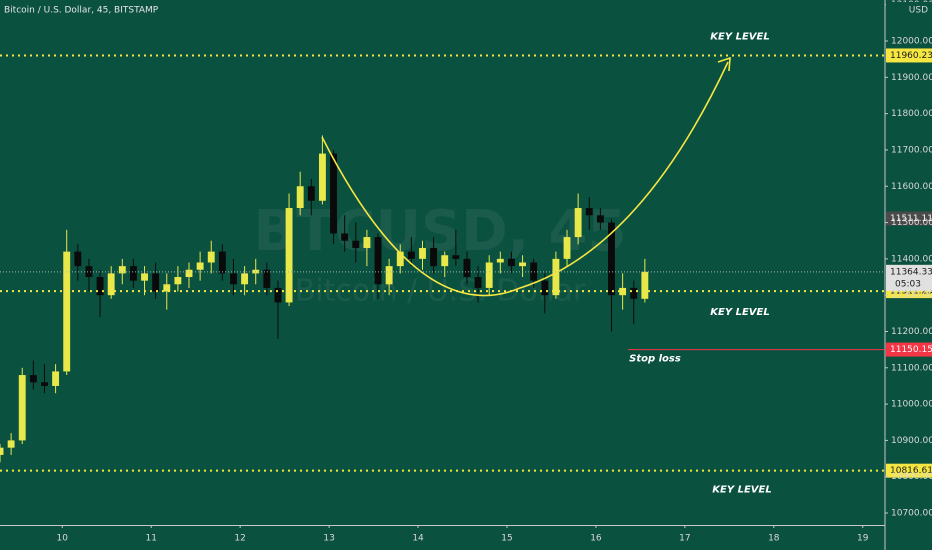 The image size is (932, 550). What do you see at coordinates (908, 284) in the screenshot?
I see `countdown-label: 05:03` at bounding box center [908, 284].